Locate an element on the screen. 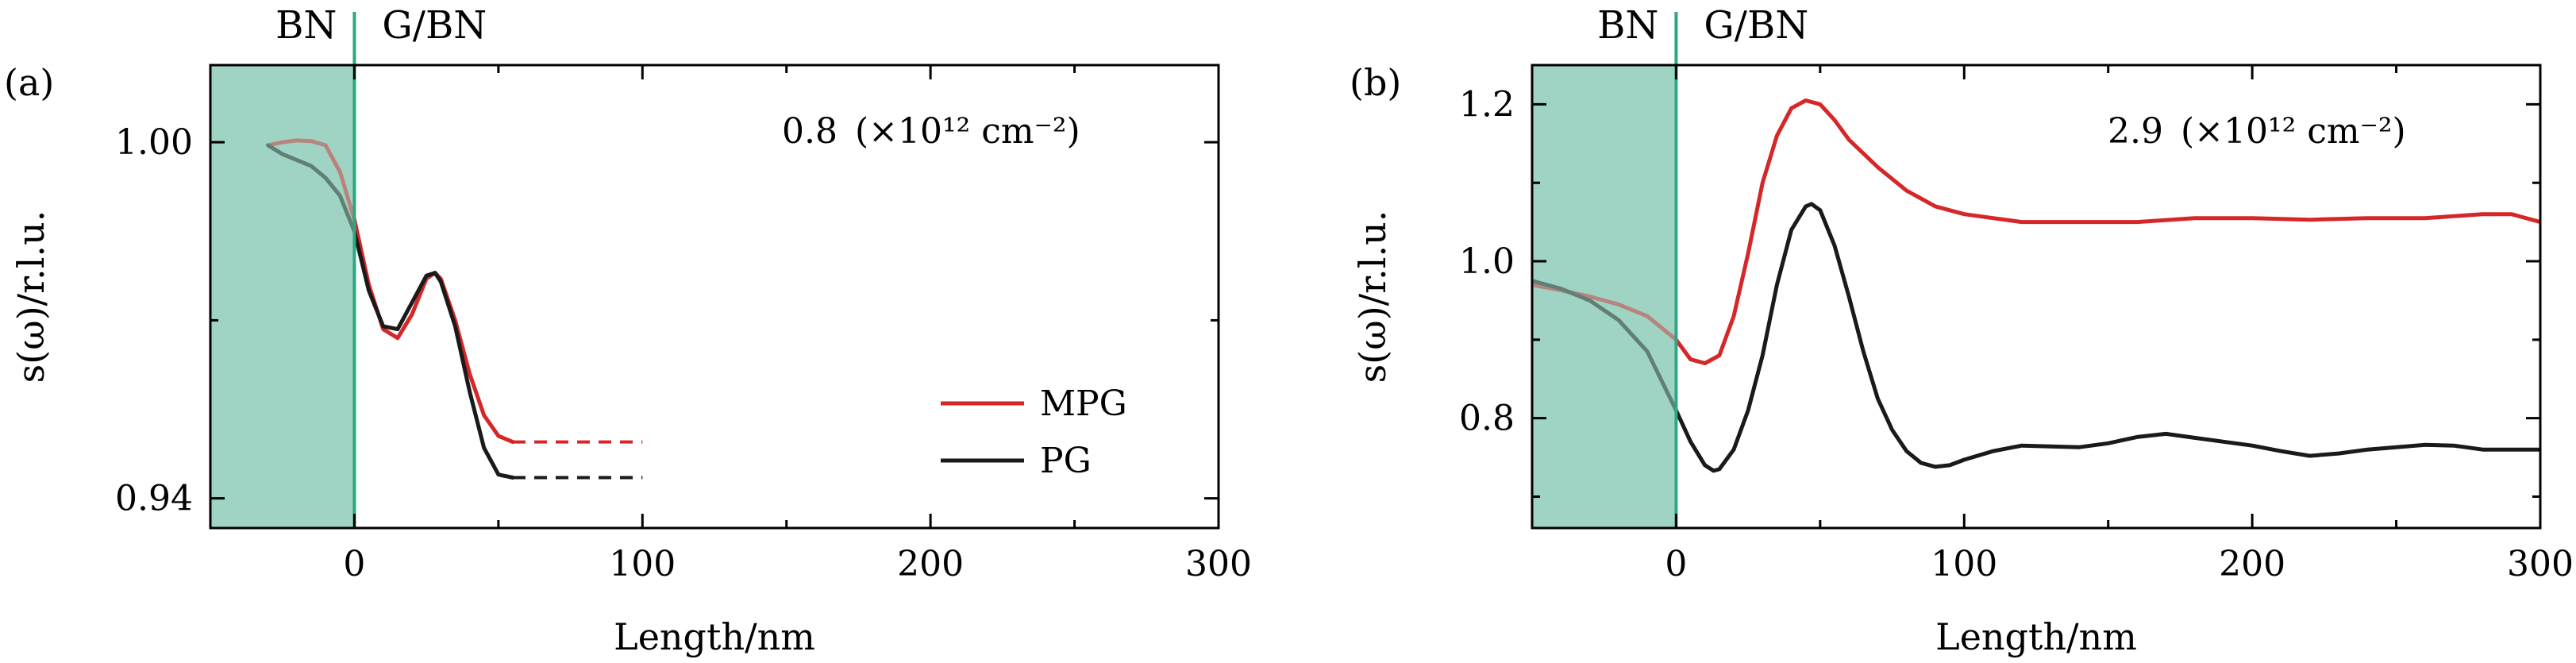  y-tick-label: 1.2 is located at coordinates (1487, 104).